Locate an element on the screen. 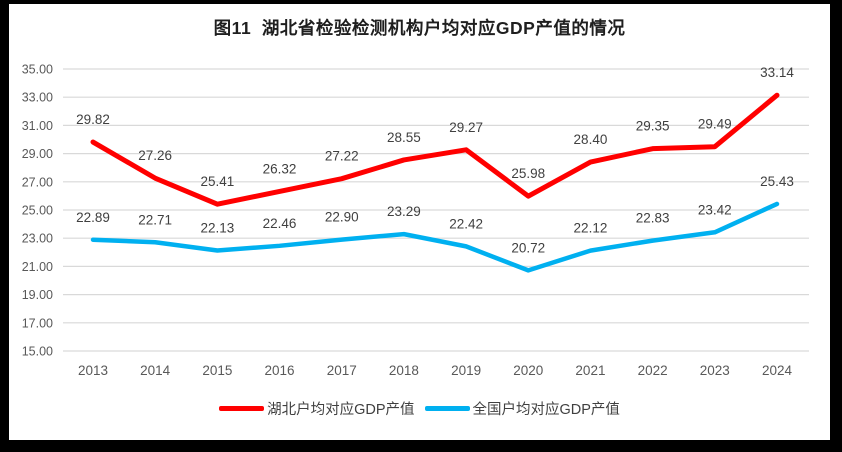 The width and height of the screenshot is (842, 452). data-label: 22.46 is located at coordinates (280, 223).